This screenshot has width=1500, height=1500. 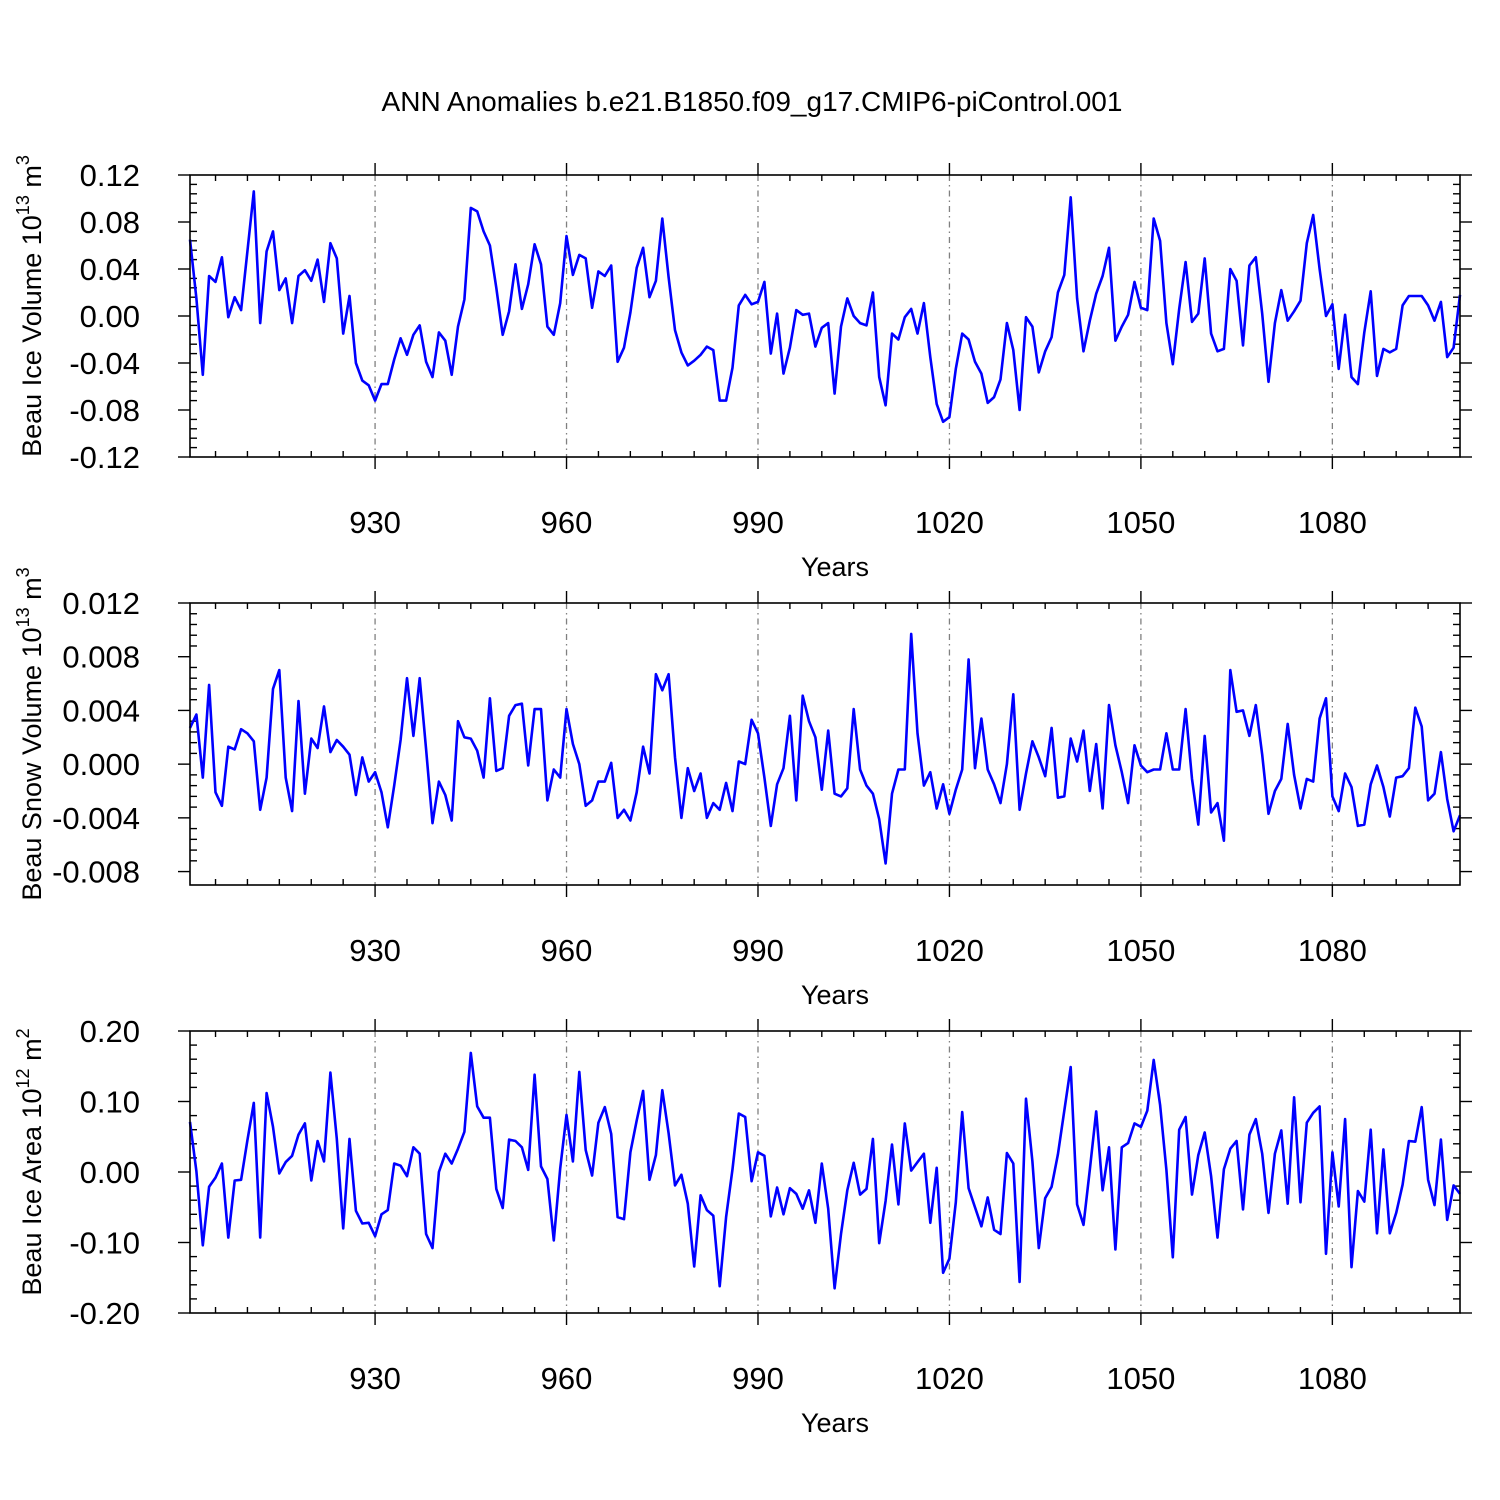 I want to click on y-tick-label: 0.20, so click(x=110, y=1031).